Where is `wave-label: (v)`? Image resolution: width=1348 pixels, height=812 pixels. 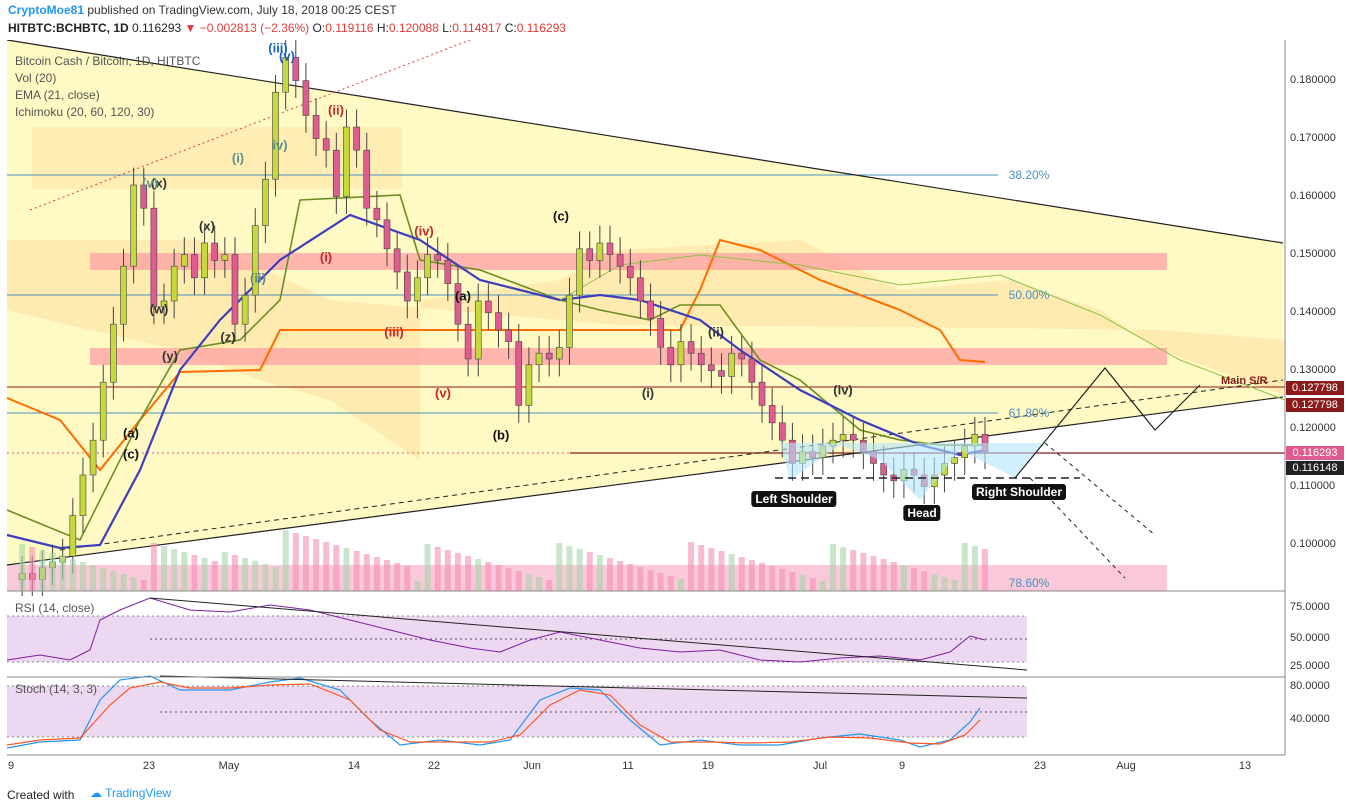
wave-label: (v) is located at coordinates (443, 393).